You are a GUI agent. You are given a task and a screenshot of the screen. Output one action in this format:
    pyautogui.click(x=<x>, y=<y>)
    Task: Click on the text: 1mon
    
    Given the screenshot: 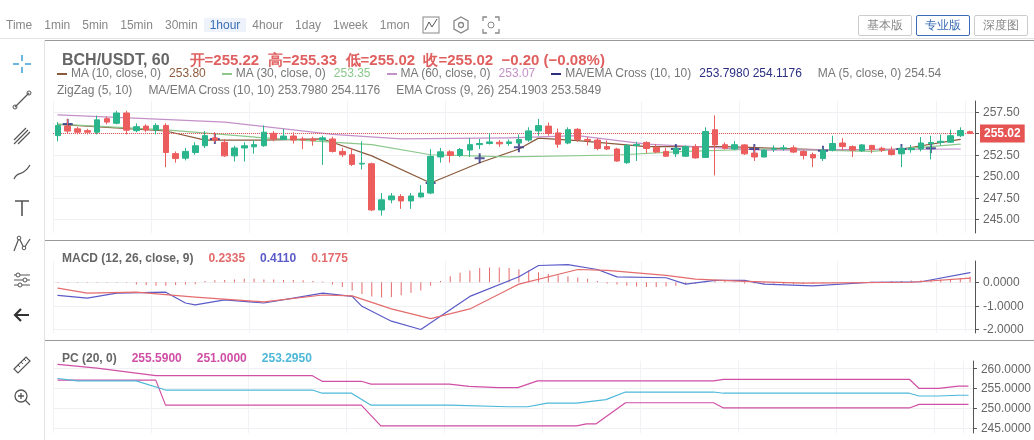 What is the action you would take?
    pyautogui.click(x=394, y=25)
    